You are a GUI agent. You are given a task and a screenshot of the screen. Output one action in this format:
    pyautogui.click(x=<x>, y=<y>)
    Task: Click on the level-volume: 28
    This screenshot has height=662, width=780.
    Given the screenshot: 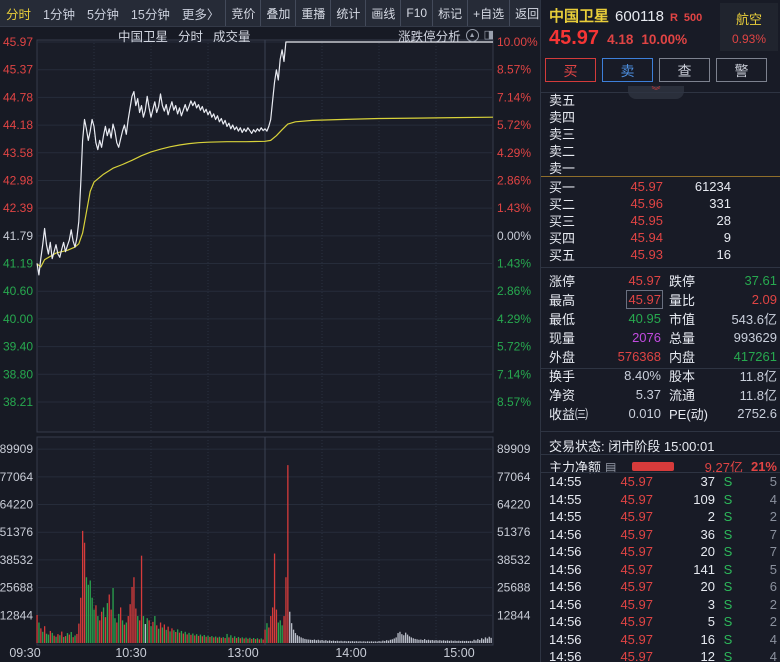 What is the action you would take?
    pyautogui.click(x=723, y=220)
    